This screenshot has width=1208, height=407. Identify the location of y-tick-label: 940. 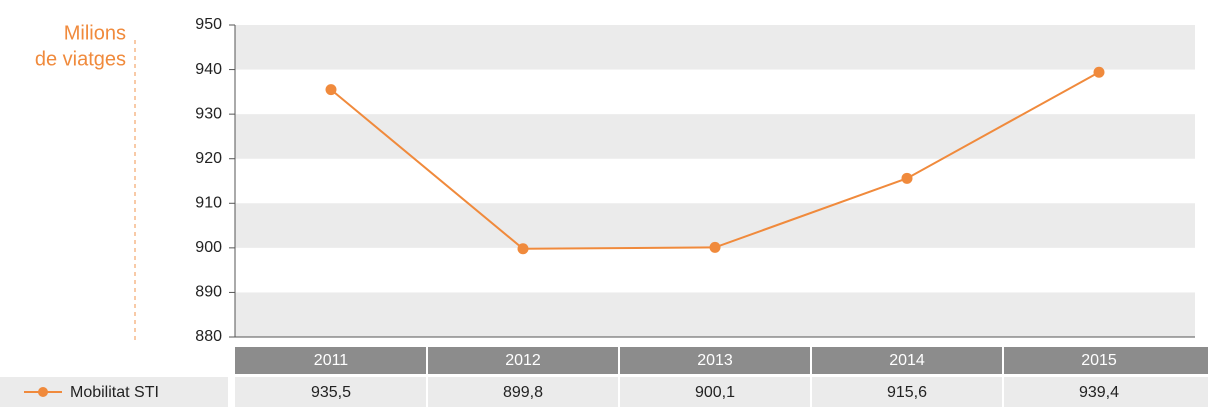
(208, 69).